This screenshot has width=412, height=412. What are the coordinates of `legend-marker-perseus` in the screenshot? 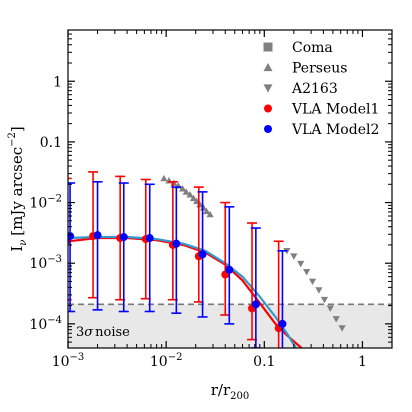 It's located at (268, 67).